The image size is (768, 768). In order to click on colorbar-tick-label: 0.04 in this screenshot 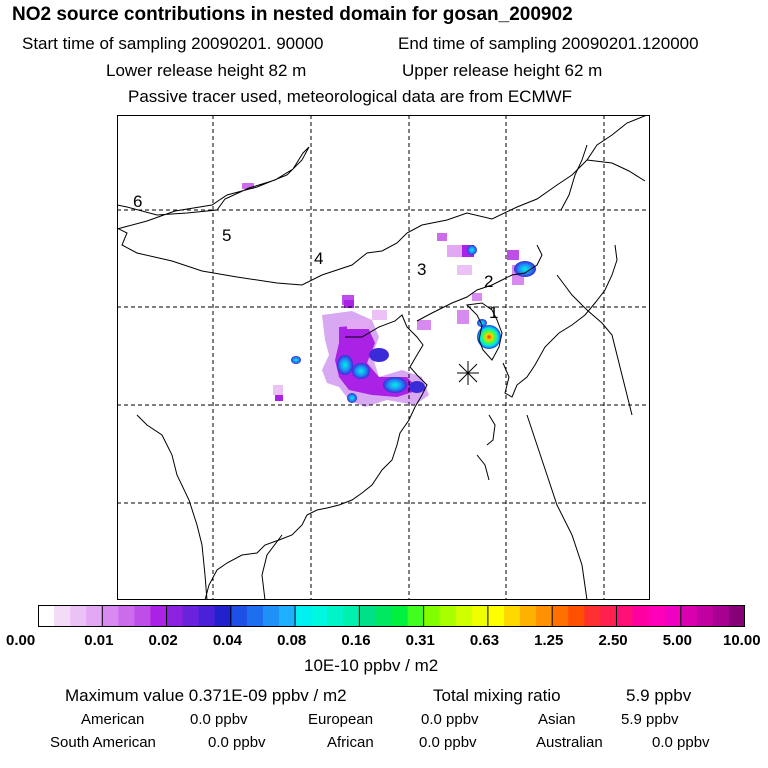, I will do `click(227, 640)`.